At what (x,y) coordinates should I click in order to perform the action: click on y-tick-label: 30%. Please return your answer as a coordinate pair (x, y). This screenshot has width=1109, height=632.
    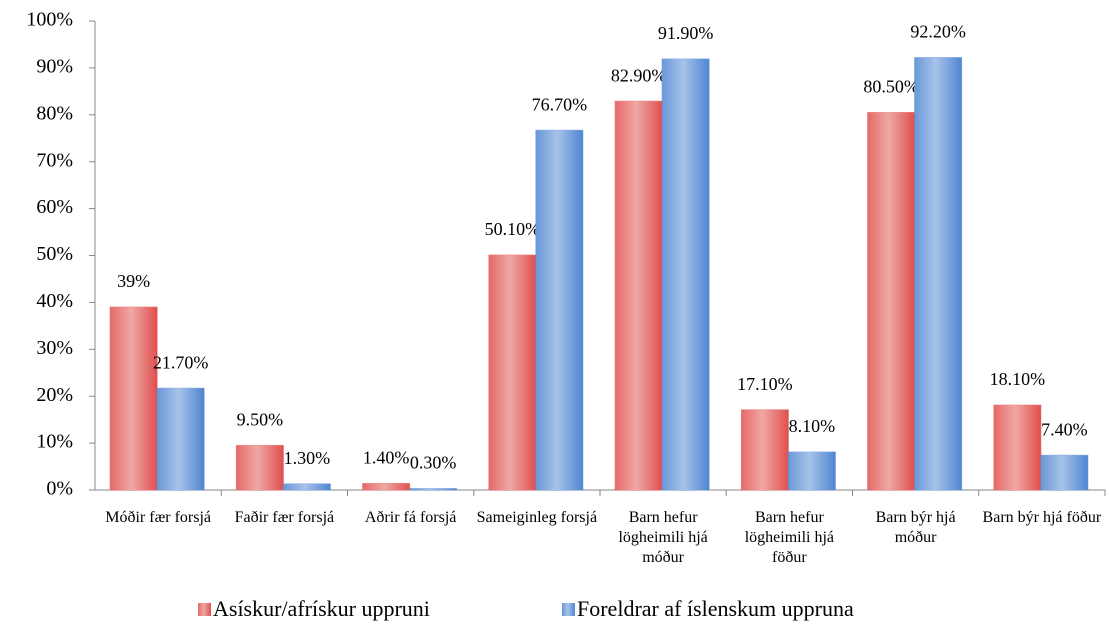
    Looking at the image, I should click on (54, 348).